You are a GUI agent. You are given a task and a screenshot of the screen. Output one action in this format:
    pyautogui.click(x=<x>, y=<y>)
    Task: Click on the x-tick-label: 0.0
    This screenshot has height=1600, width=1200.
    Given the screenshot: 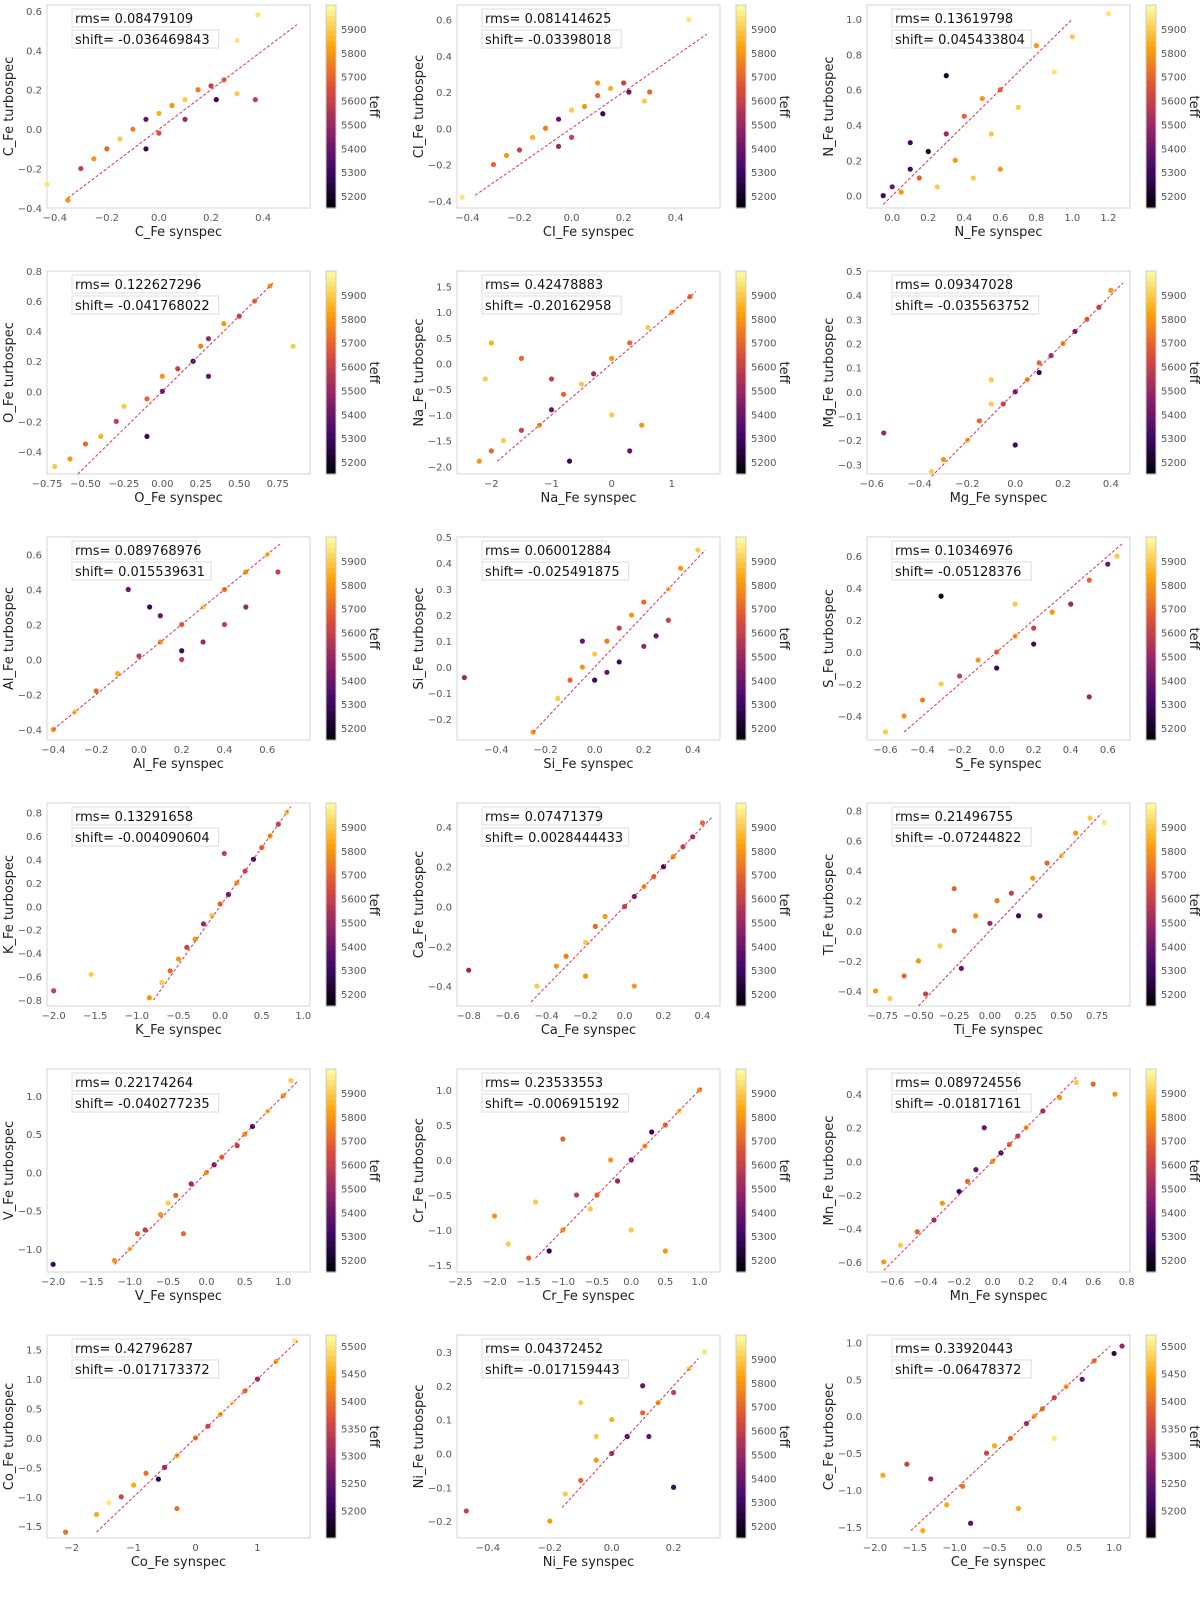 What is the action you would take?
    pyautogui.click(x=572, y=218)
    